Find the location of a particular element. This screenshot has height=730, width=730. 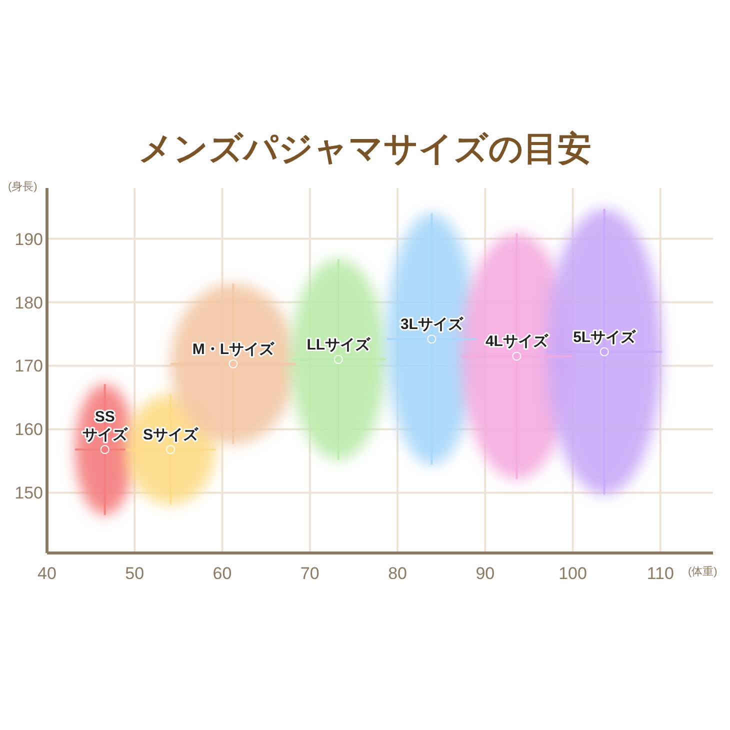

y-tick-label: 160 is located at coordinates (28, 430).